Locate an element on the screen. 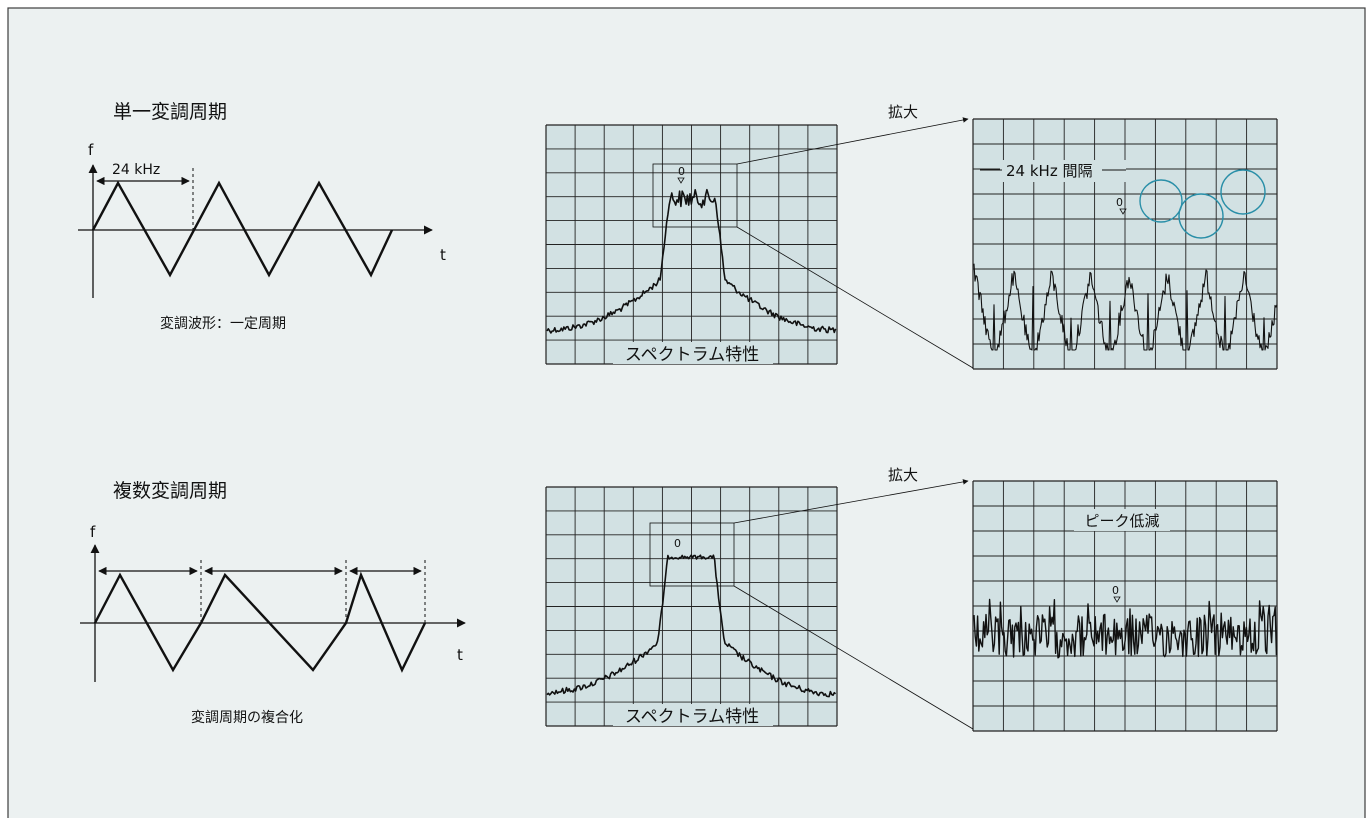 This screenshot has width=1369, height=818. single-zoom-label: 拡大 is located at coordinates (903, 112).